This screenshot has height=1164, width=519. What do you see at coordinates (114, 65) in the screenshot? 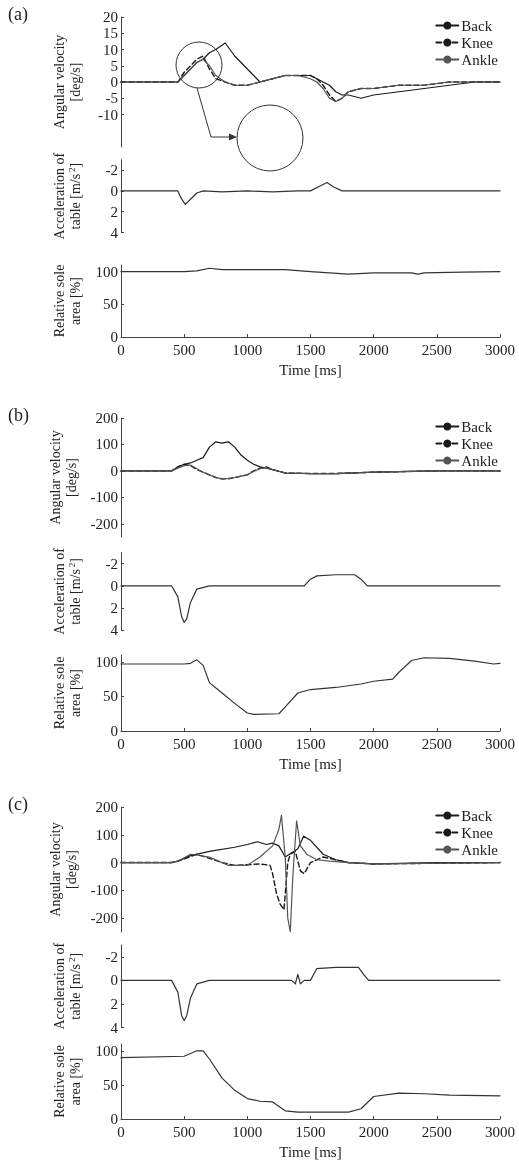
I see `y-tick-label: 5` at bounding box center [114, 65].